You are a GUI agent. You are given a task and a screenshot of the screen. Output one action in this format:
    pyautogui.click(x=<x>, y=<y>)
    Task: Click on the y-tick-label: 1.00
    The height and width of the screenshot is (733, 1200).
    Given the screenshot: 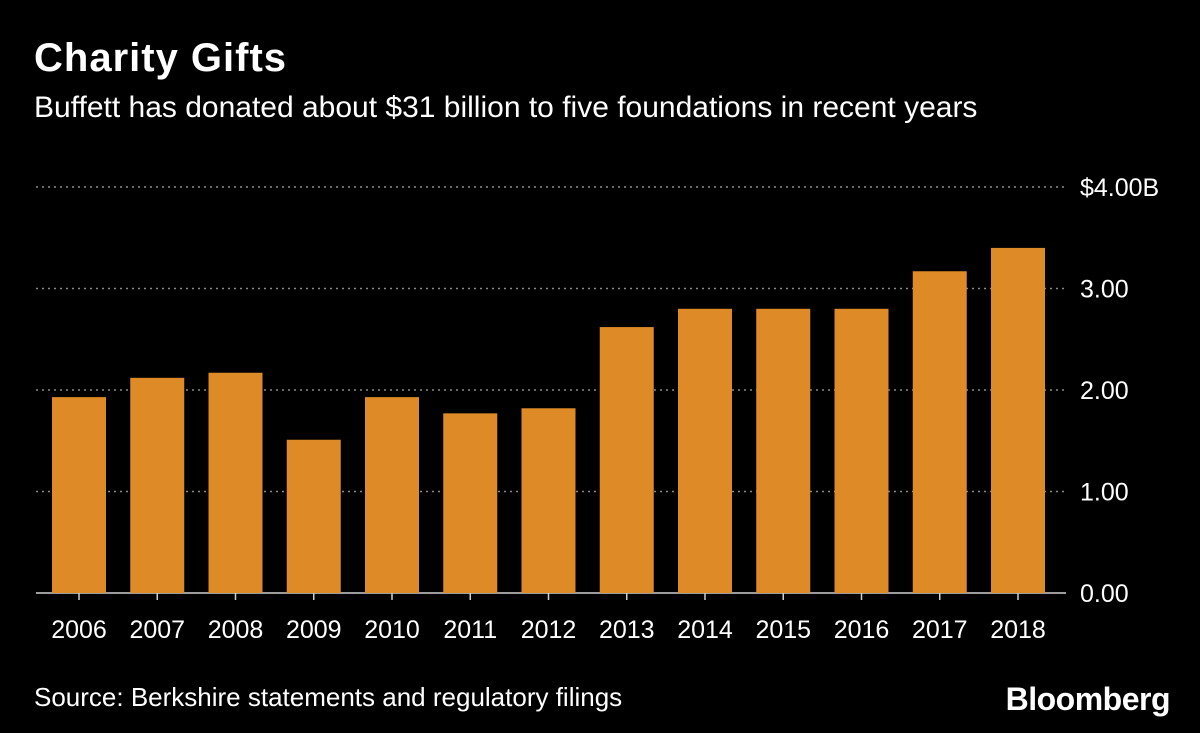 What is the action you would take?
    pyautogui.click(x=1104, y=493)
    